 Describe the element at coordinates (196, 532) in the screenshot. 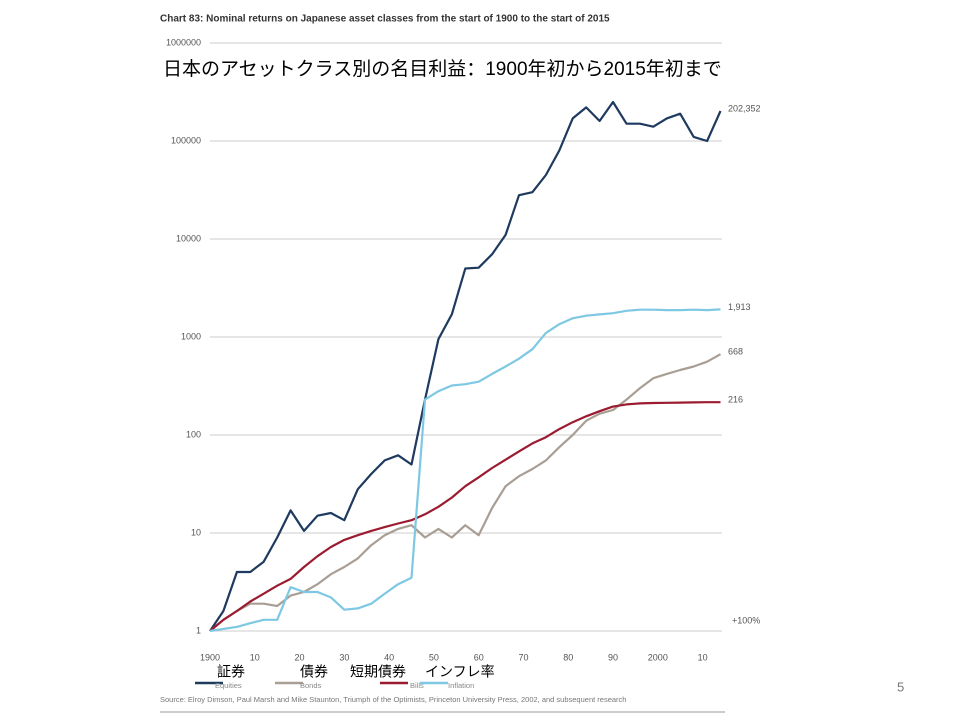

I see `y-tick-label: 10` at that location.